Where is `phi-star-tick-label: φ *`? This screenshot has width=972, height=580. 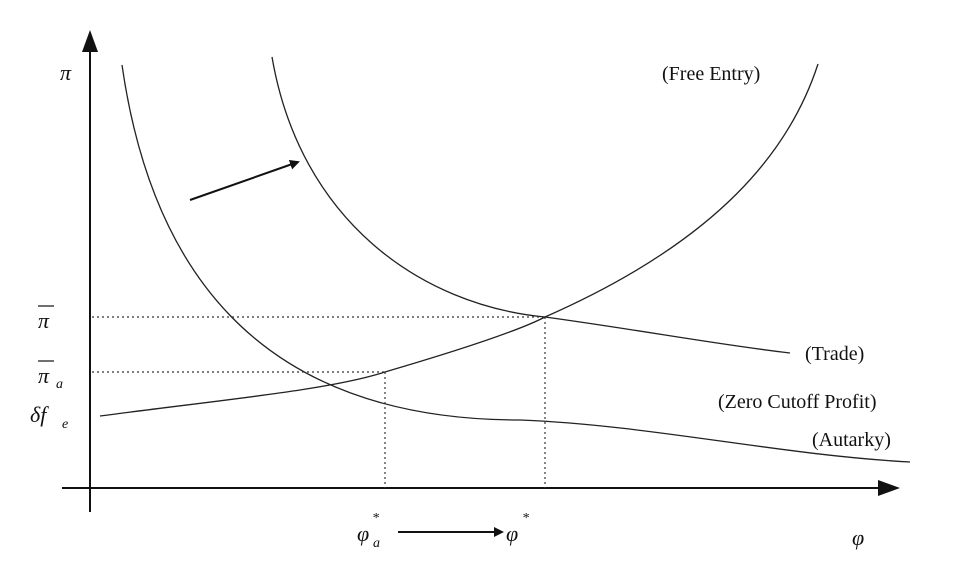 phi-star-tick-label: φ * is located at coordinates (517, 528).